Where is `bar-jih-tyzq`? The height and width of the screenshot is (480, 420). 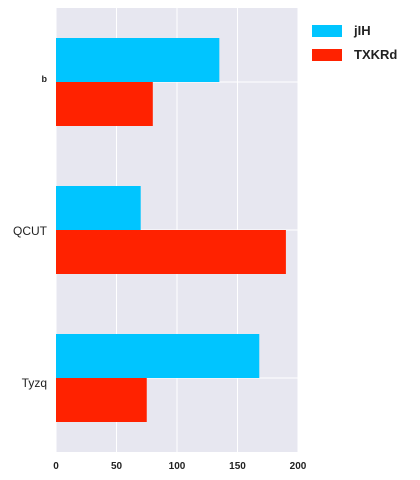
bar-jih-tyzq is located at coordinates (158, 356).